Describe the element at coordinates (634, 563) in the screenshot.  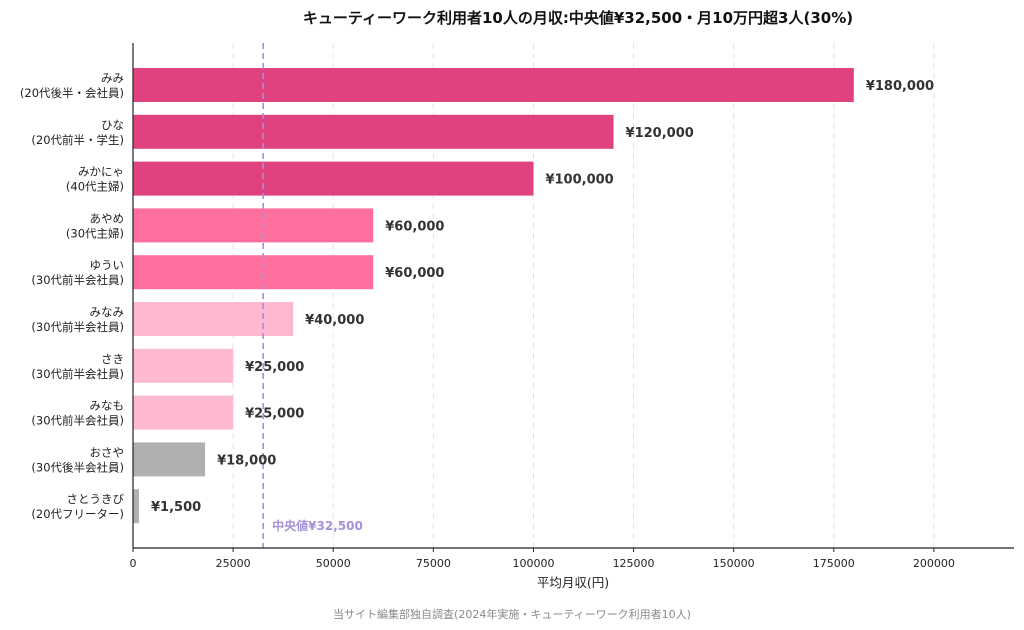
I see `x-tick-label: 125000` at that location.